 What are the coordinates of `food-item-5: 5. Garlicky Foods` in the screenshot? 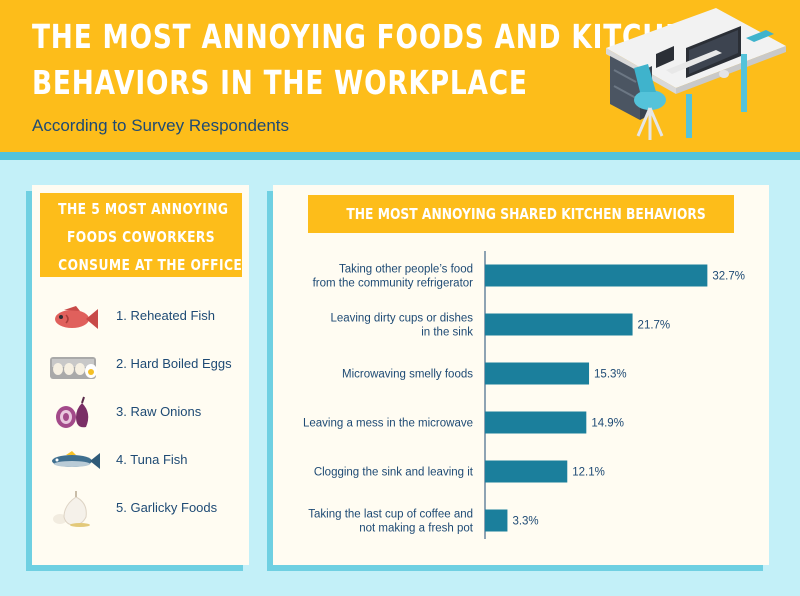 It's located at (140, 509).